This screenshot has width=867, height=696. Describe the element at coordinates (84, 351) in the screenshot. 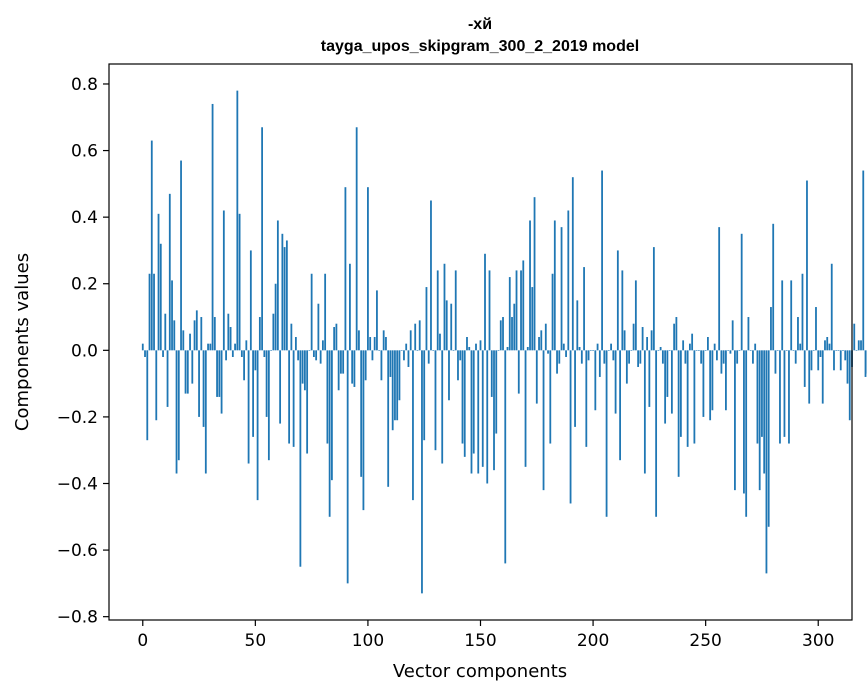

I see `y-tick-label: 0.0` at that location.